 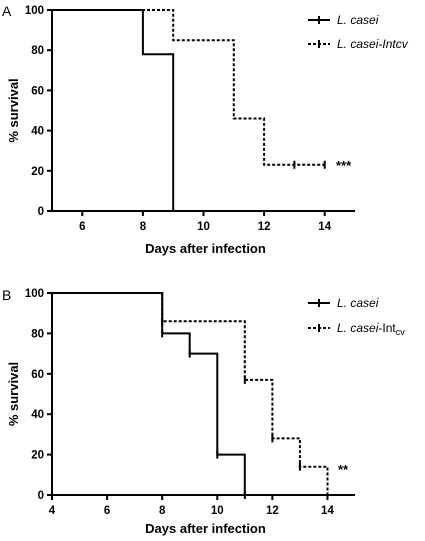 What do you see at coordinates (343, 469) in the screenshot?
I see `significance-annotation: **` at bounding box center [343, 469].